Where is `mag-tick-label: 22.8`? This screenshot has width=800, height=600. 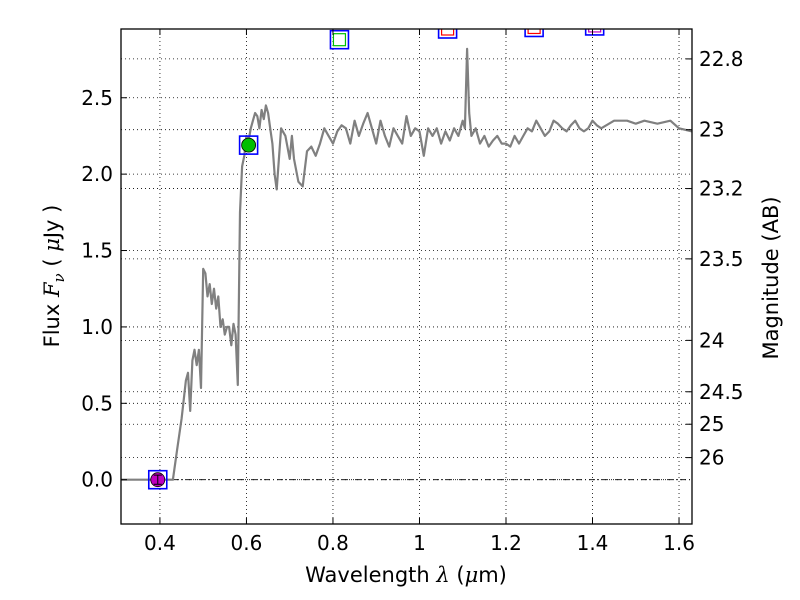 mag-tick-label: 22.8 is located at coordinates (721, 59).